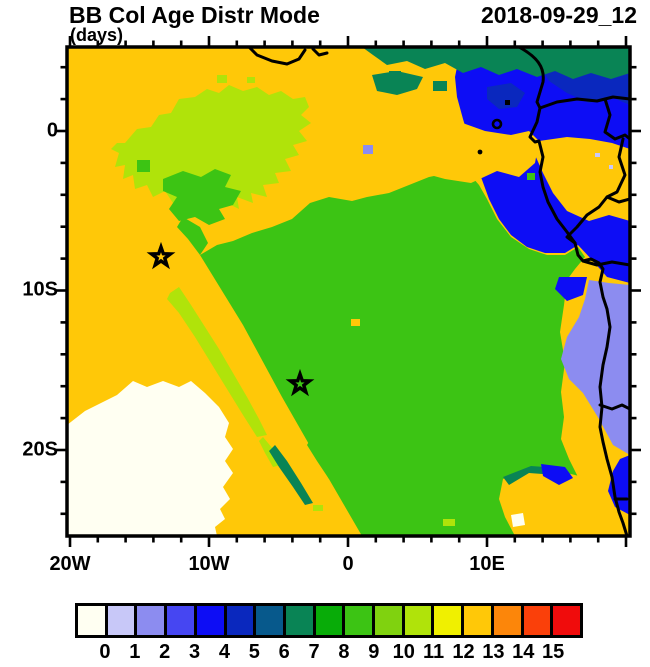 This screenshot has height=667, width=650. What do you see at coordinates (476, 620) in the screenshot?
I see `colorbar-cell-c13` at bounding box center [476, 620].